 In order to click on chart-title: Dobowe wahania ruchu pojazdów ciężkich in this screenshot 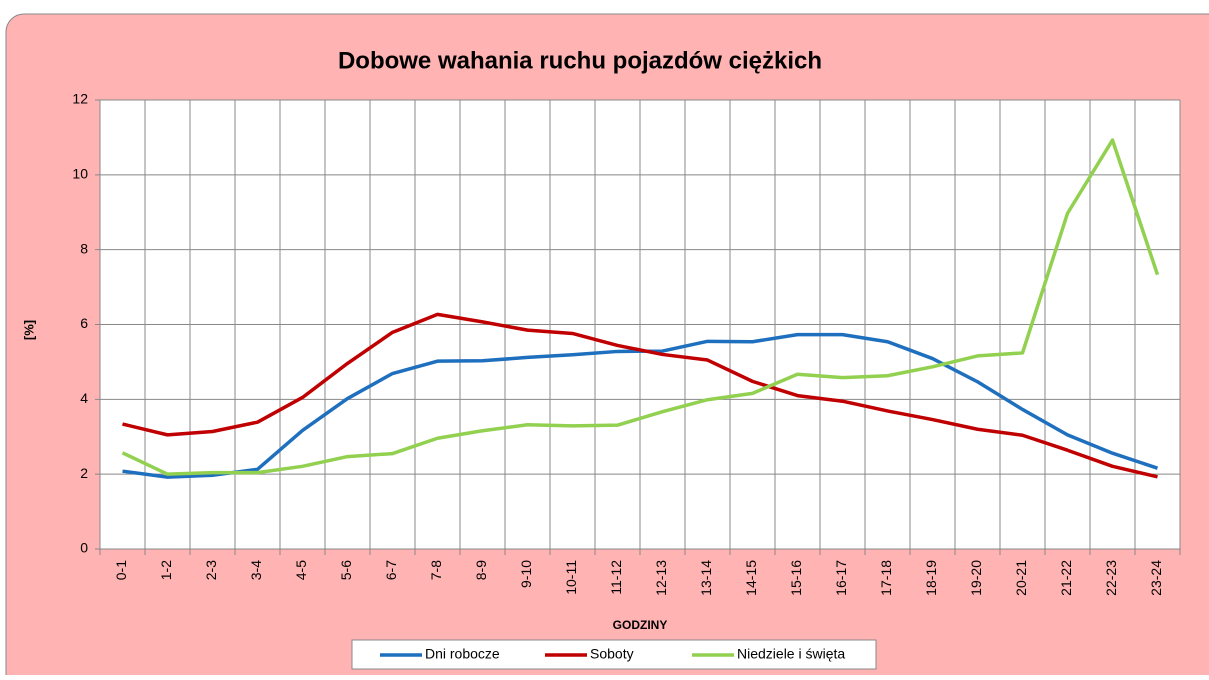, I will do `click(580, 60)`.